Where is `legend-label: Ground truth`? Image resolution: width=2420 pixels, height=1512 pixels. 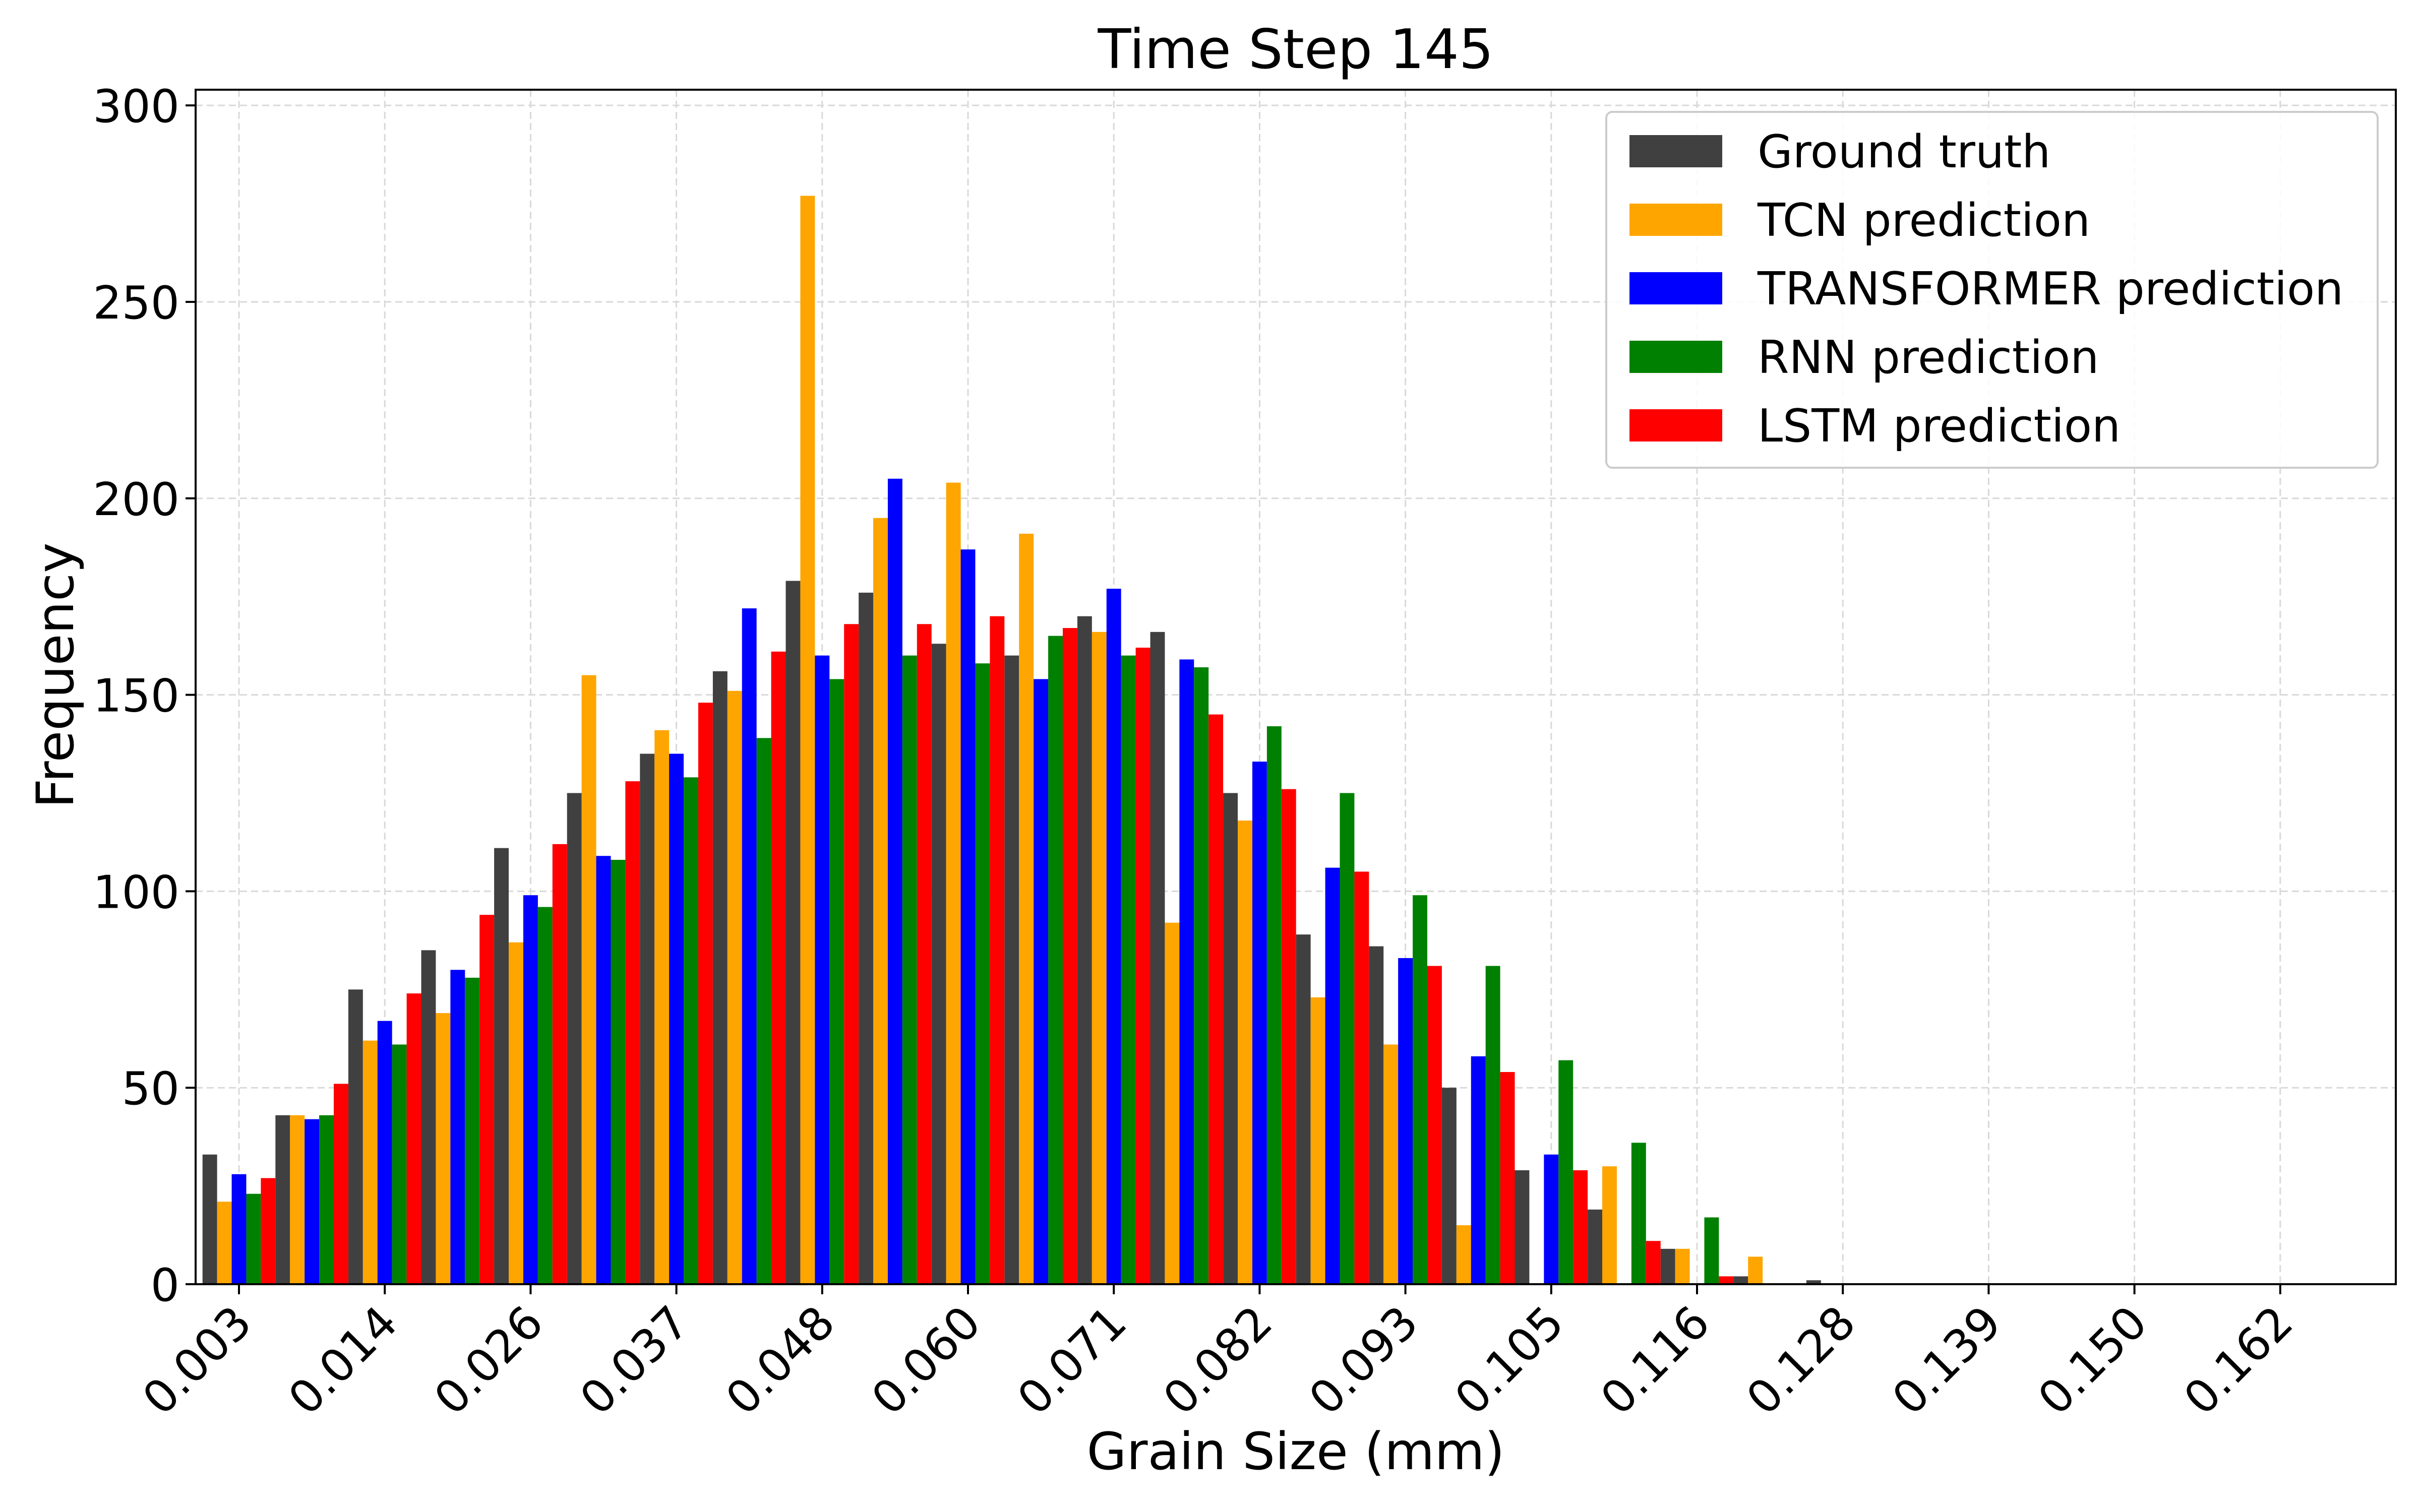
legend-label: Ground truth is located at coordinates (1904, 152).